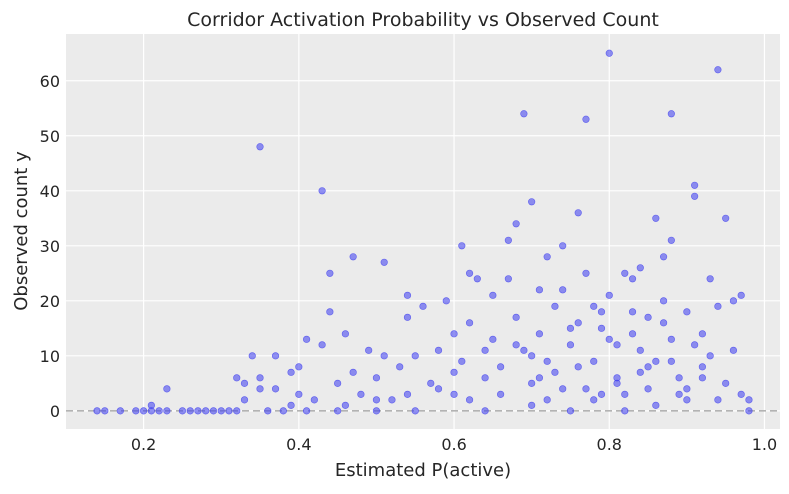 This screenshot has width=789, height=494. Describe the element at coordinates (50, 356) in the screenshot. I see `y-tick-label: 10` at that location.